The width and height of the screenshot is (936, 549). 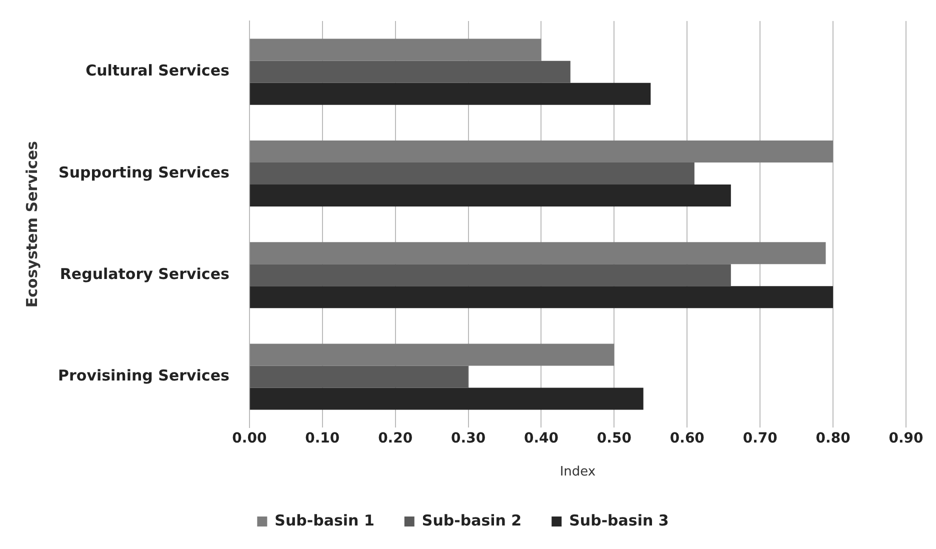 What do you see at coordinates (687, 438) in the screenshot?
I see `x-tick-label: 0.60` at bounding box center [687, 438].